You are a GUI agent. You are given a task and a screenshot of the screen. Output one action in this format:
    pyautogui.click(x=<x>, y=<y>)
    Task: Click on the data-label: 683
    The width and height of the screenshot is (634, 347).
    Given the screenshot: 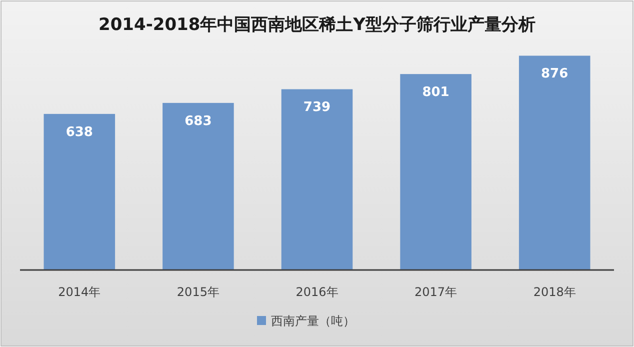 What is the action you would take?
    pyautogui.click(x=198, y=121)
    